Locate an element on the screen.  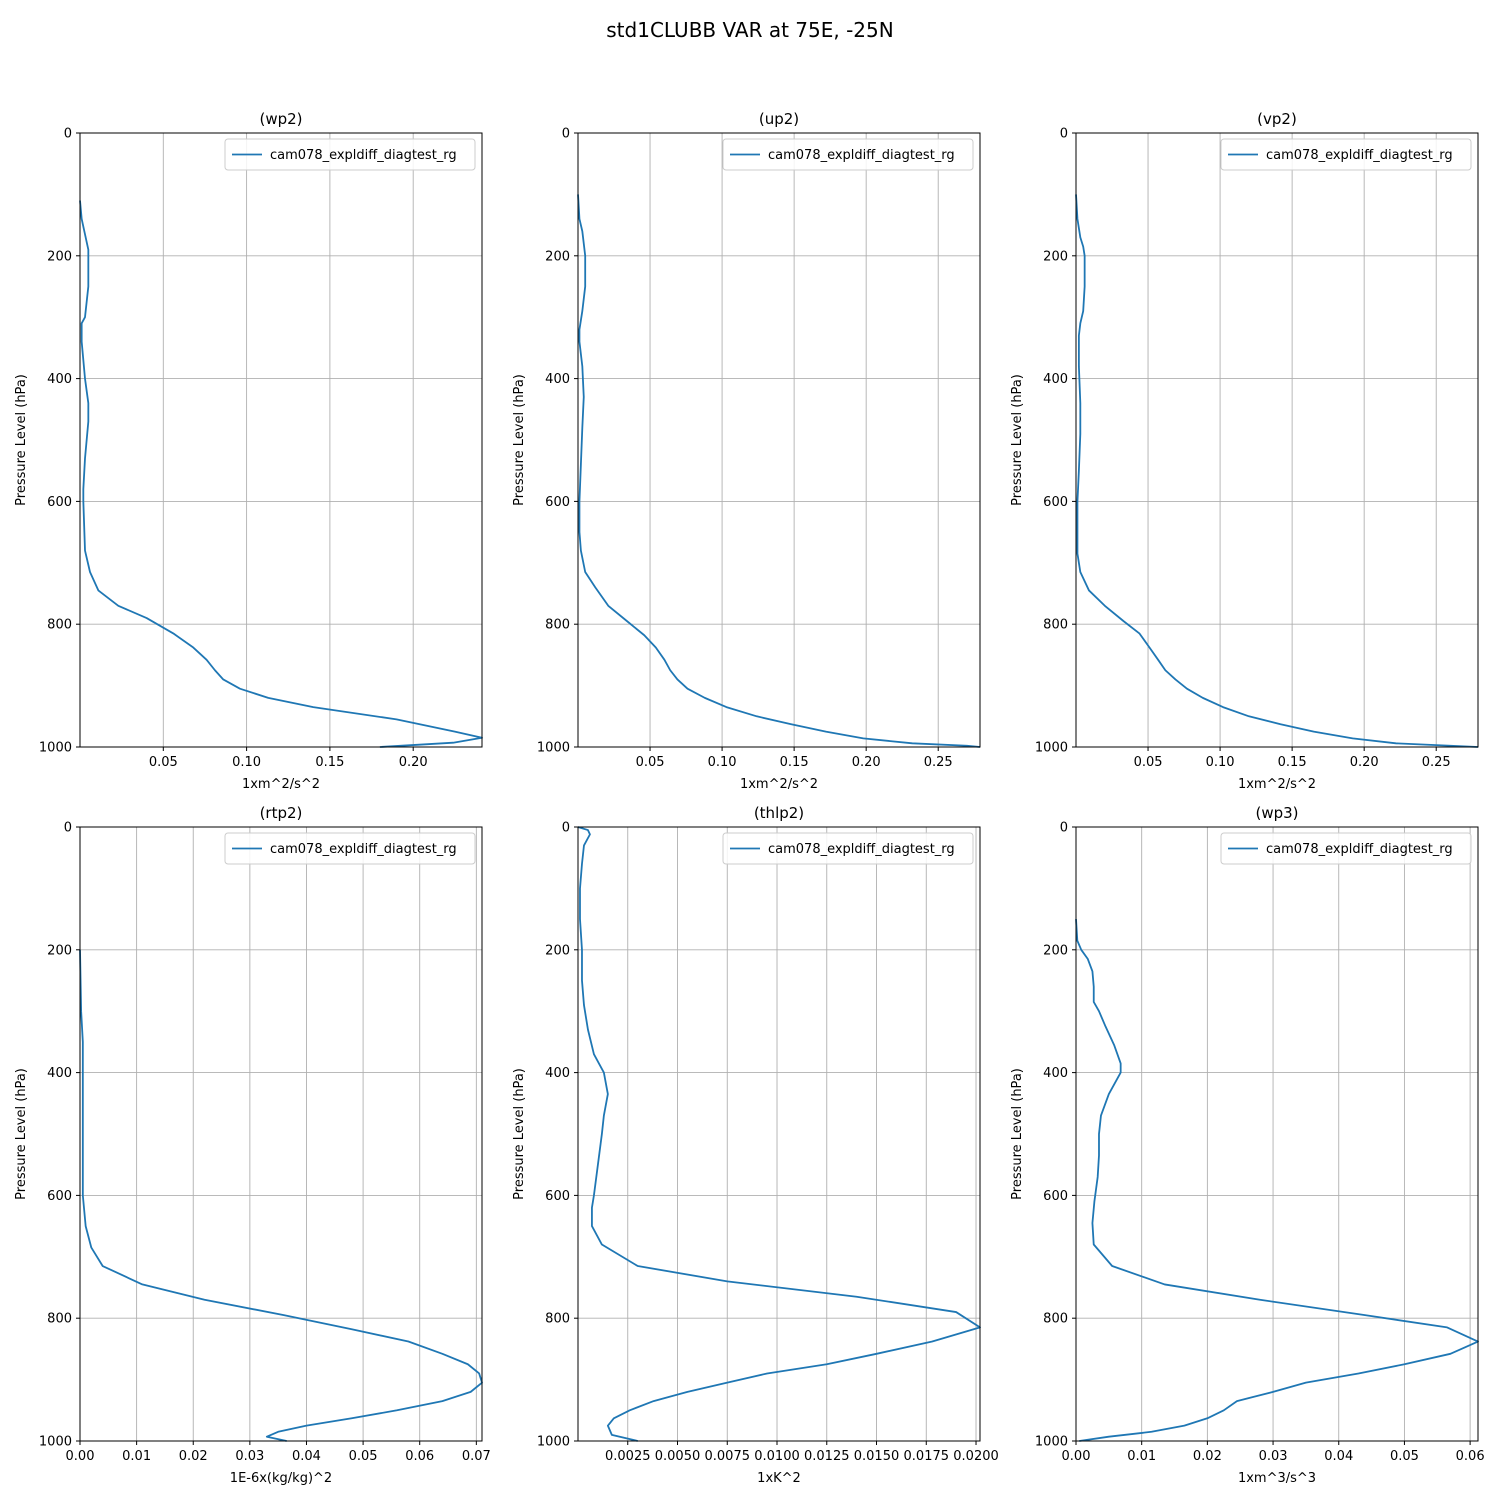
wp2-axes-frame is located at coordinates (281, 440).